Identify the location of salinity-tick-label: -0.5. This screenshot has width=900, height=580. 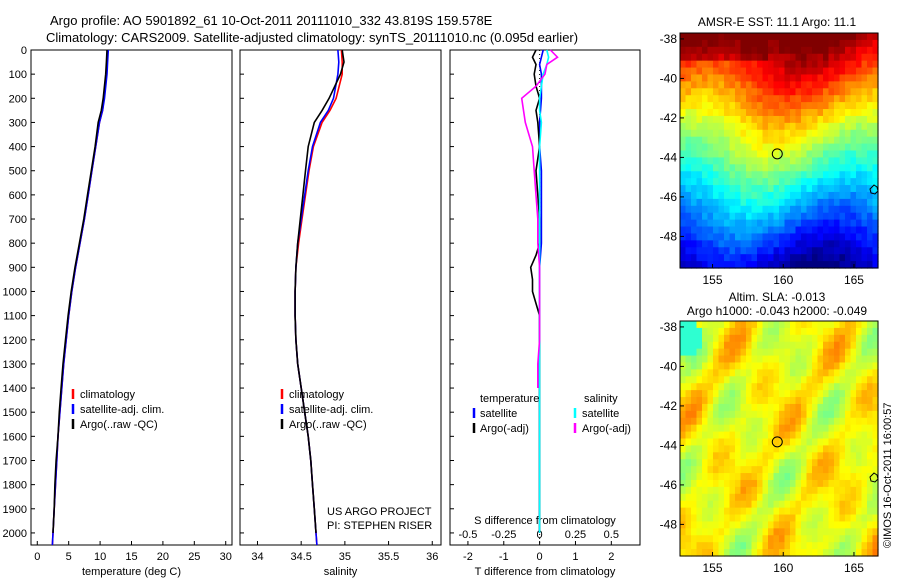
(467, 535).